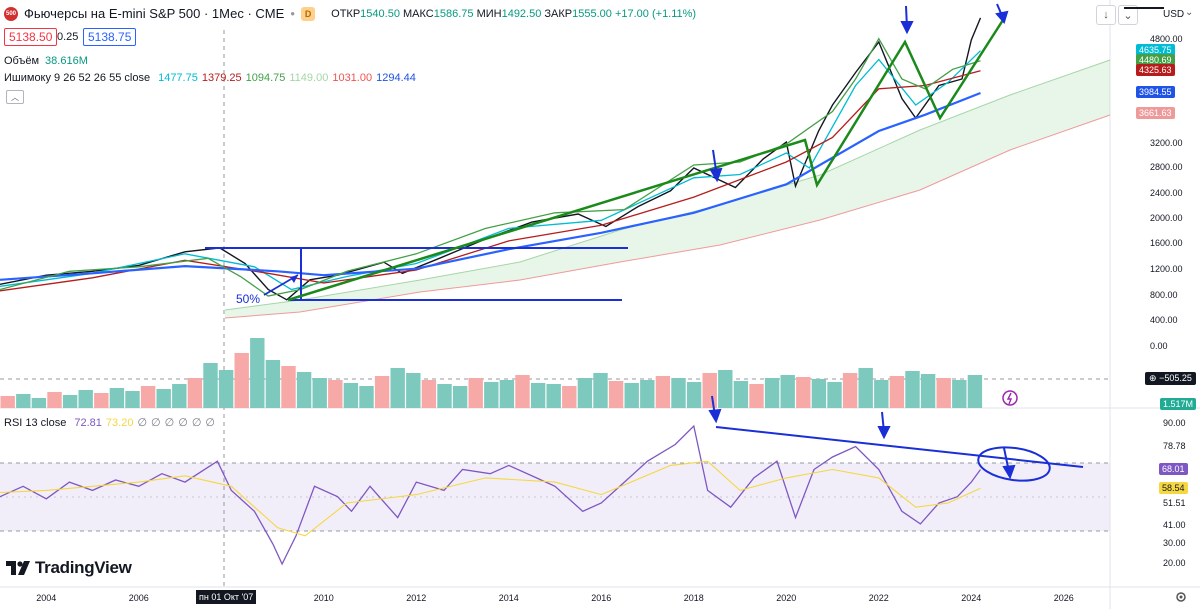  Describe the element at coordinates (1106, 15) in the screenshot. I see `scroll-down-button: ↓` at that location.